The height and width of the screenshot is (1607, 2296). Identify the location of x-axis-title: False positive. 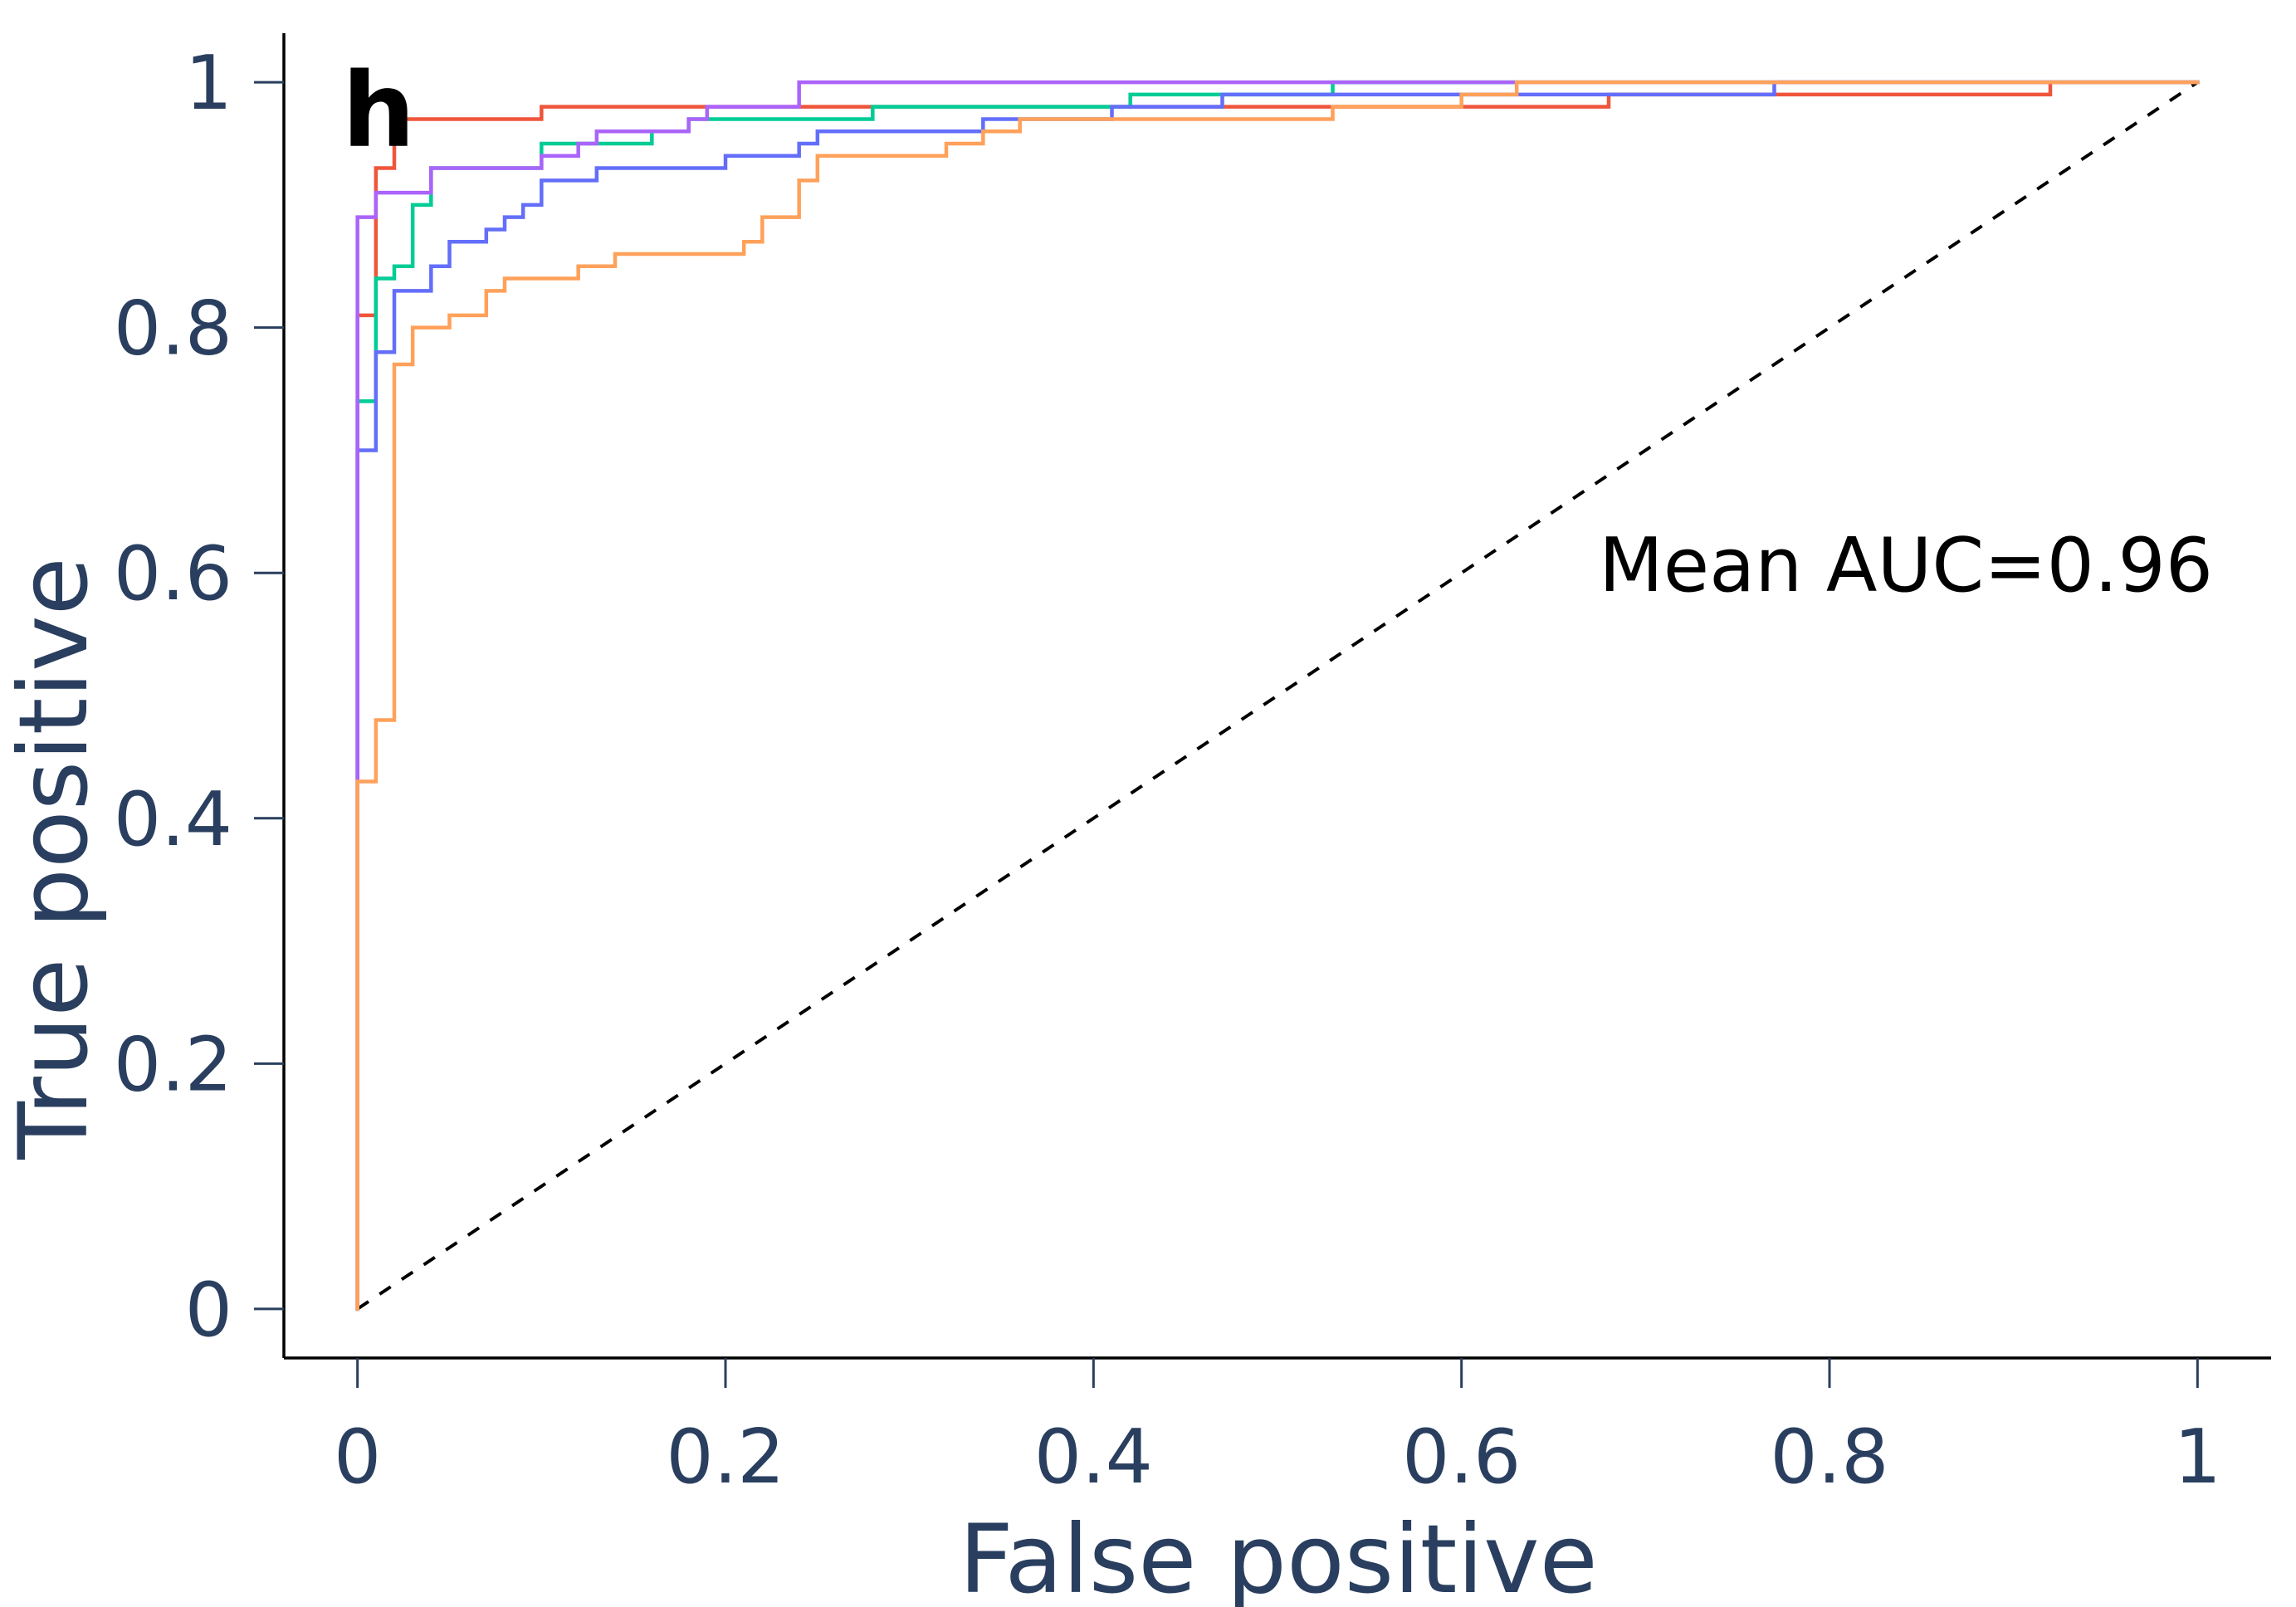
(1278, 1556).